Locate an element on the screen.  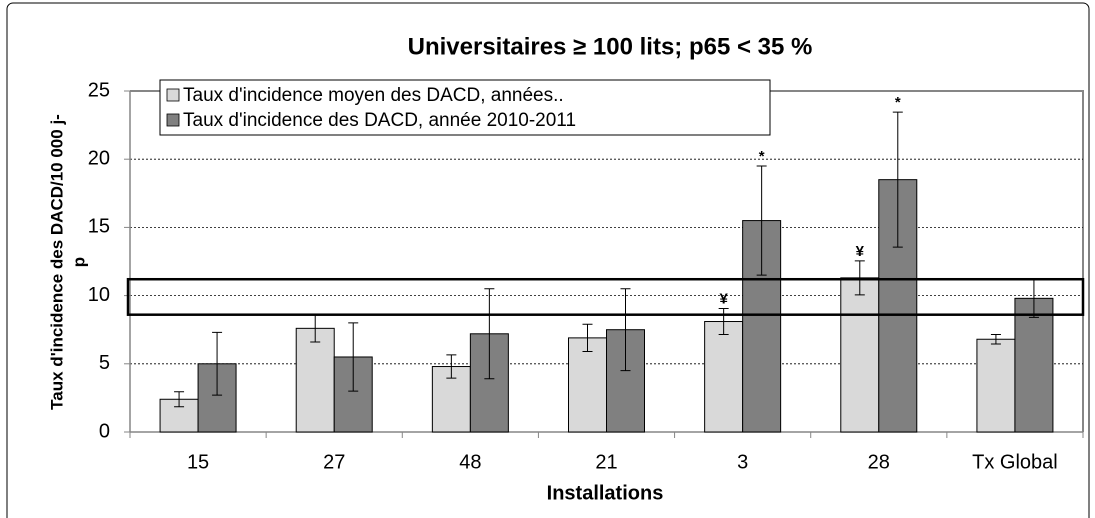
y-tick-label: 0 is located at coordinates (104, 431).